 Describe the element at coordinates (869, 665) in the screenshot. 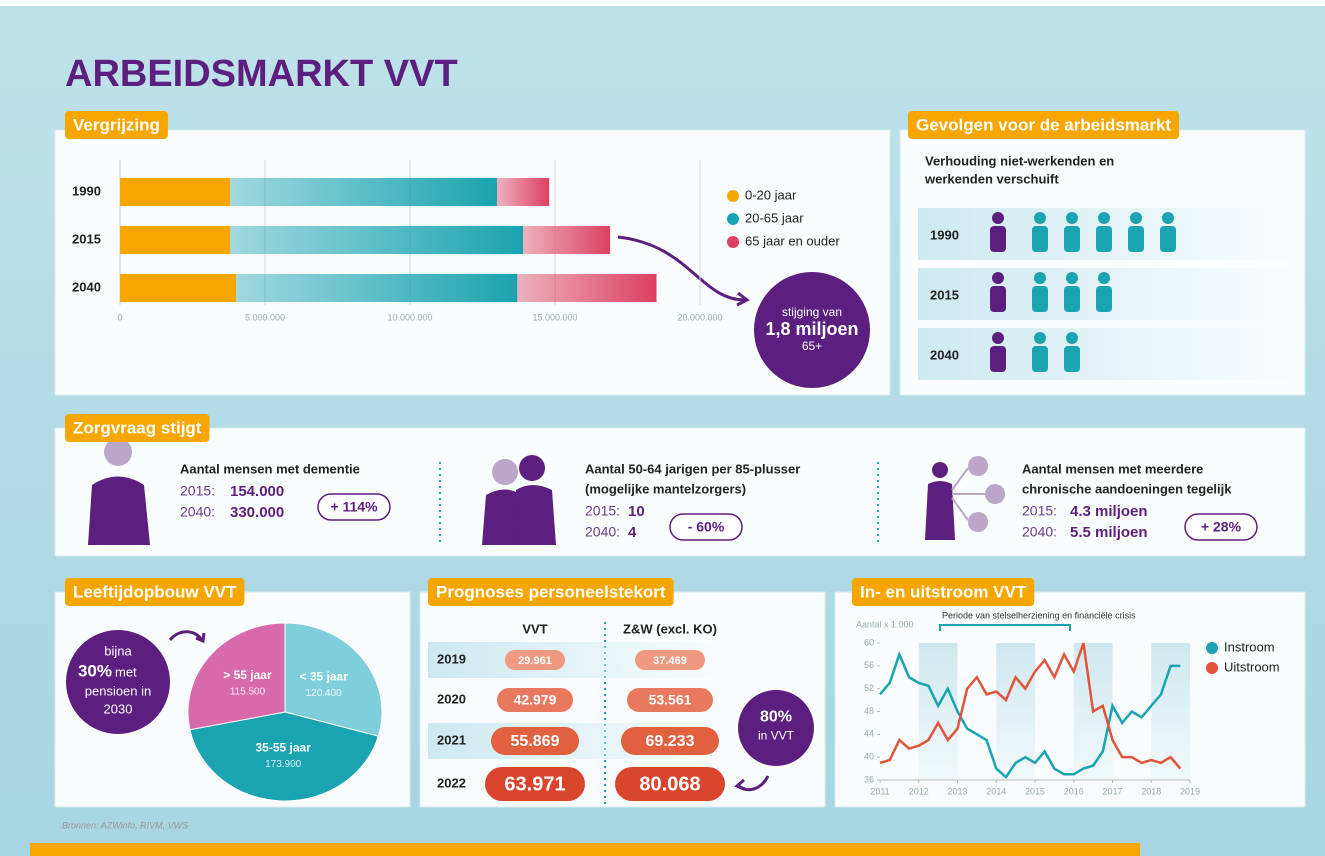

I see `y-tick-label: 56` at that location.